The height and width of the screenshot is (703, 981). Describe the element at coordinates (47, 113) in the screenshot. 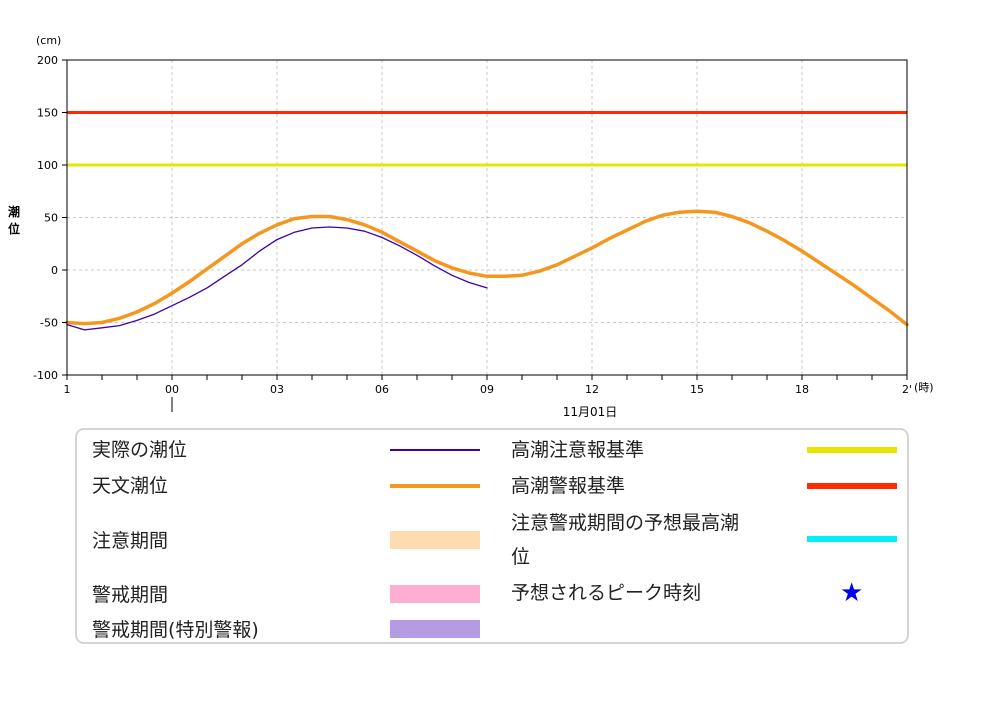

I see `y-tick-label: 150` at that location.